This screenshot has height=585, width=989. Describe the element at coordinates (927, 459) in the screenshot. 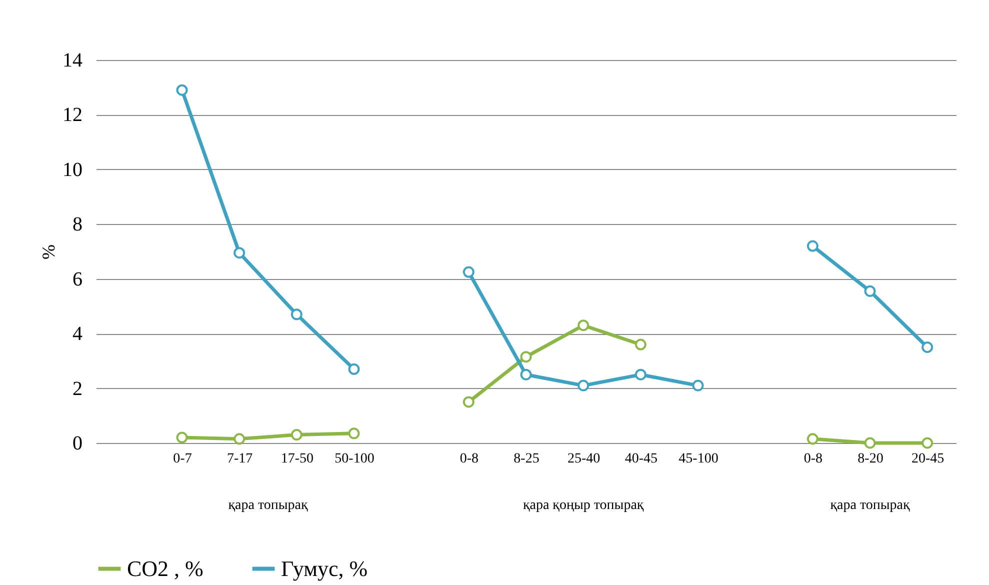

I see `x-tick-label: 20-45` at that location.